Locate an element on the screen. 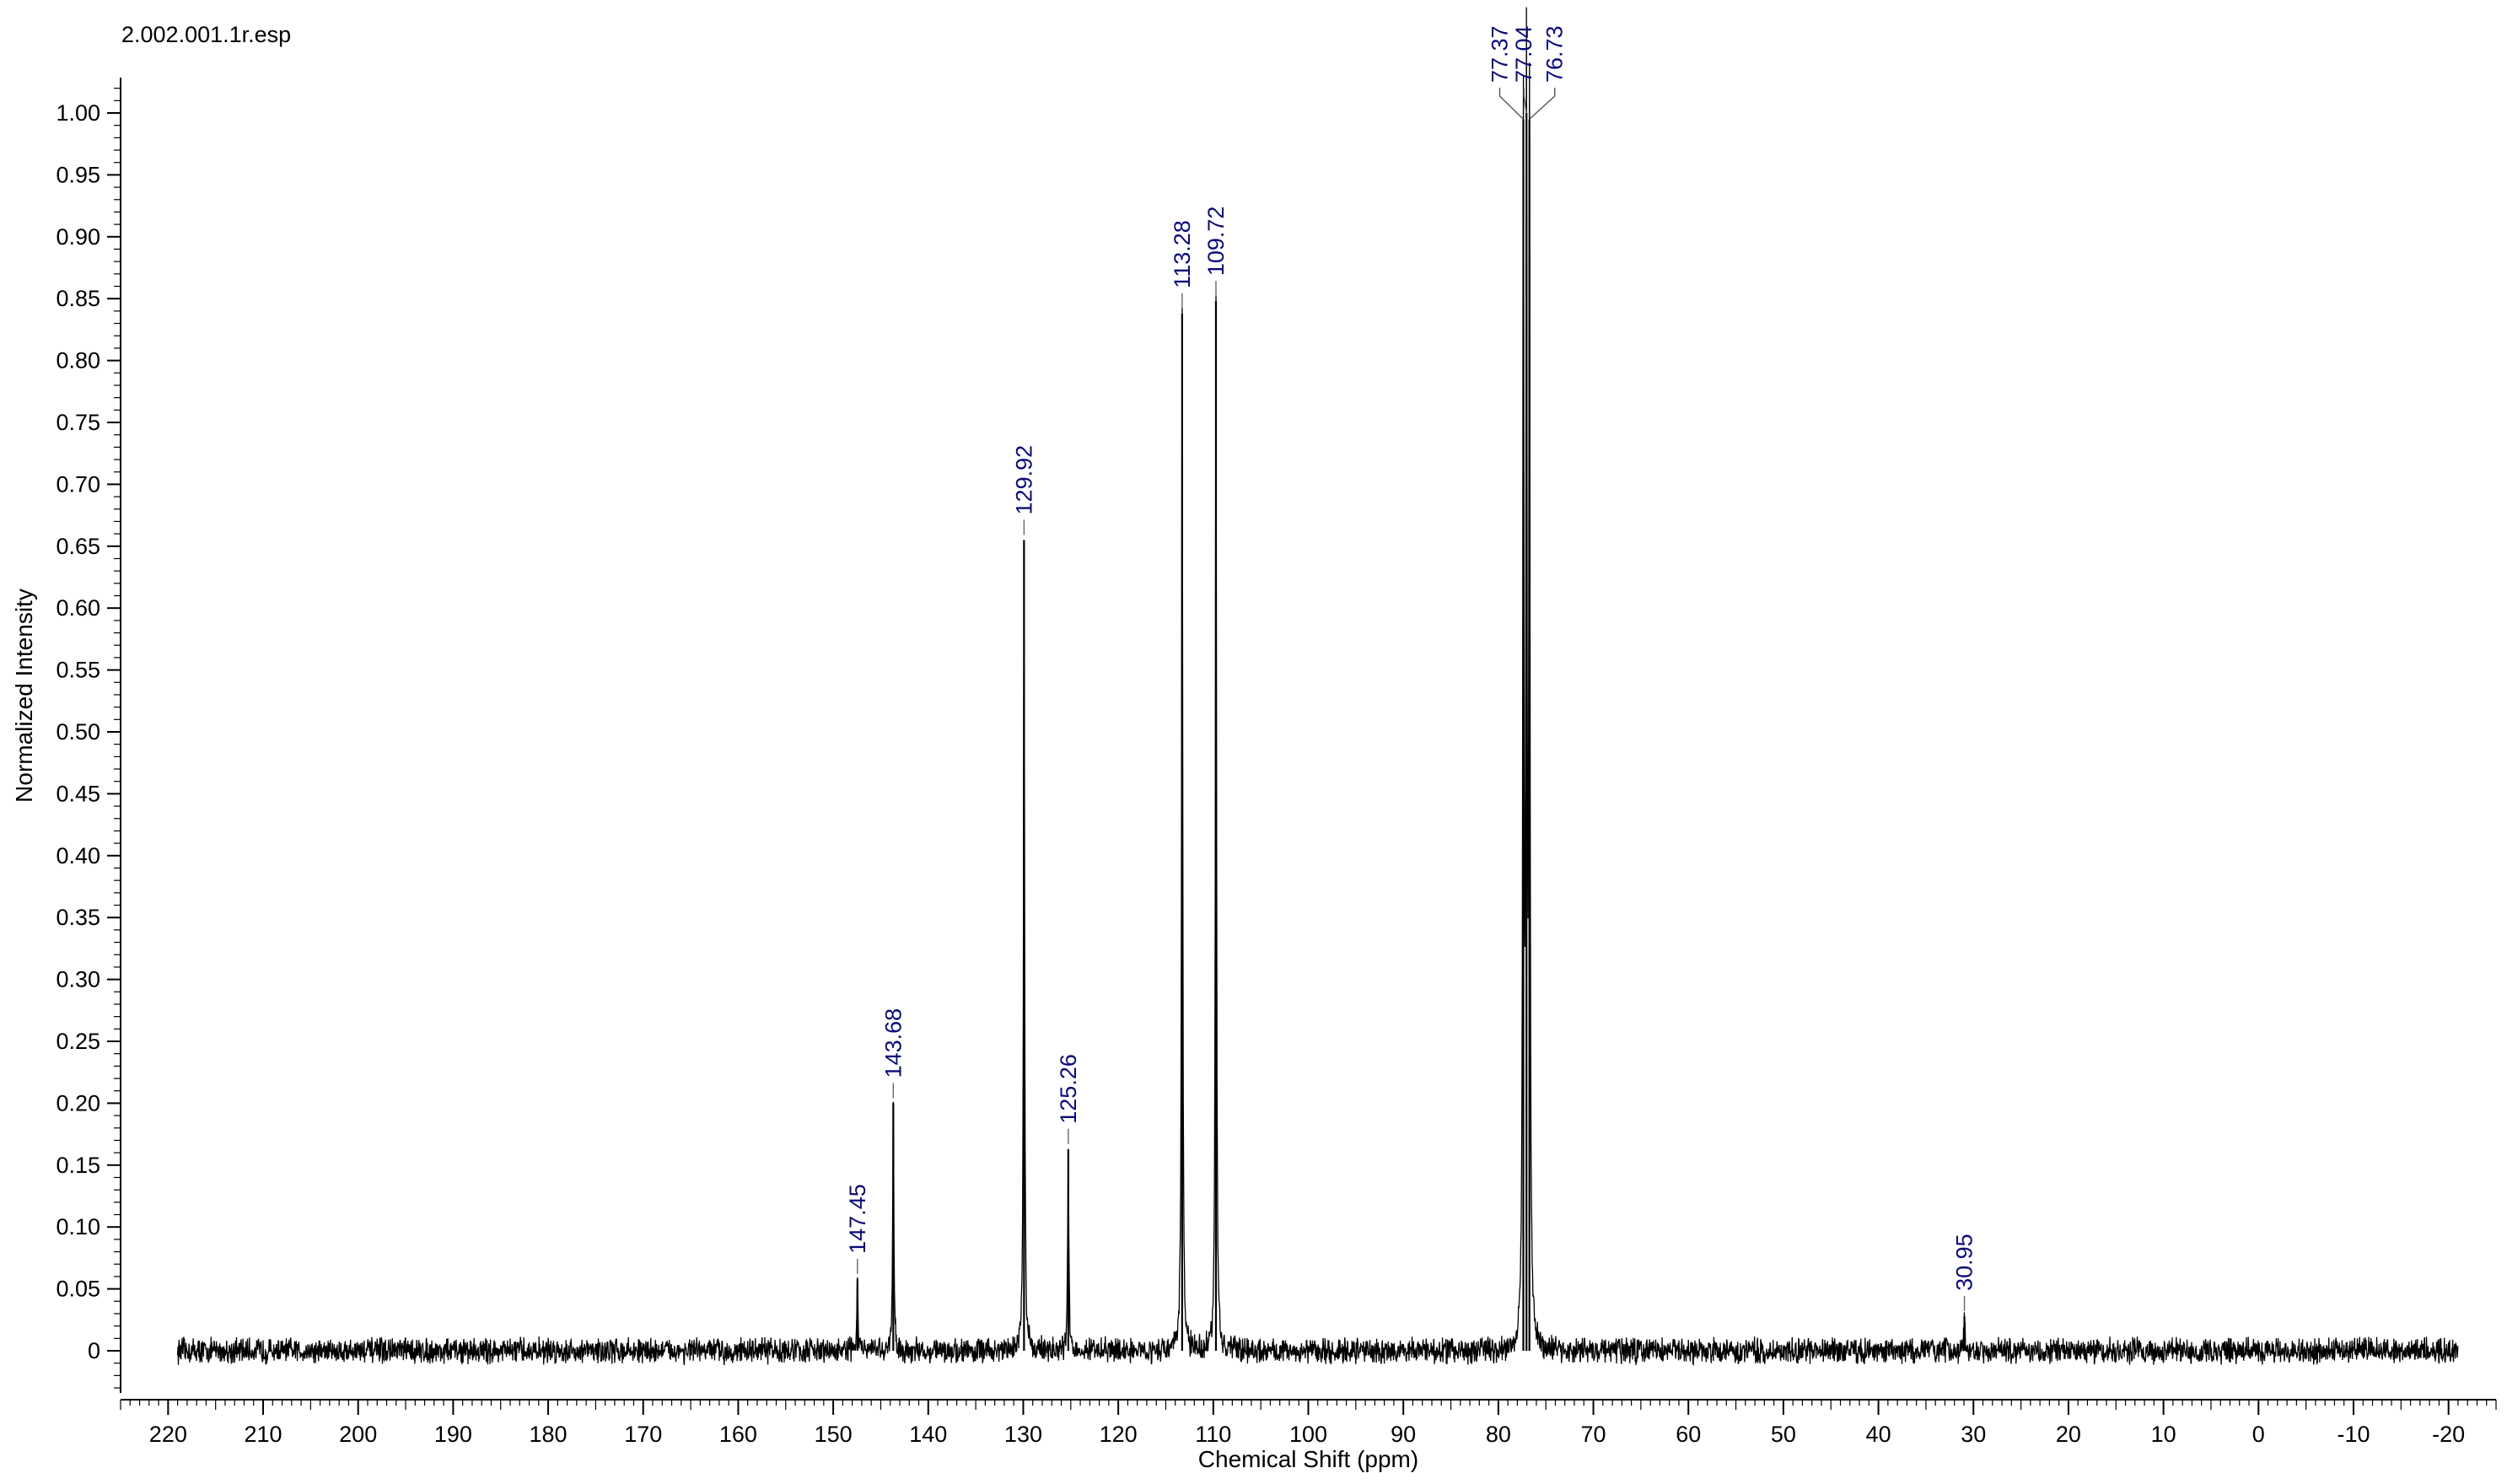  x-tick-label: 80 is located at coordinates (1498, 1434).